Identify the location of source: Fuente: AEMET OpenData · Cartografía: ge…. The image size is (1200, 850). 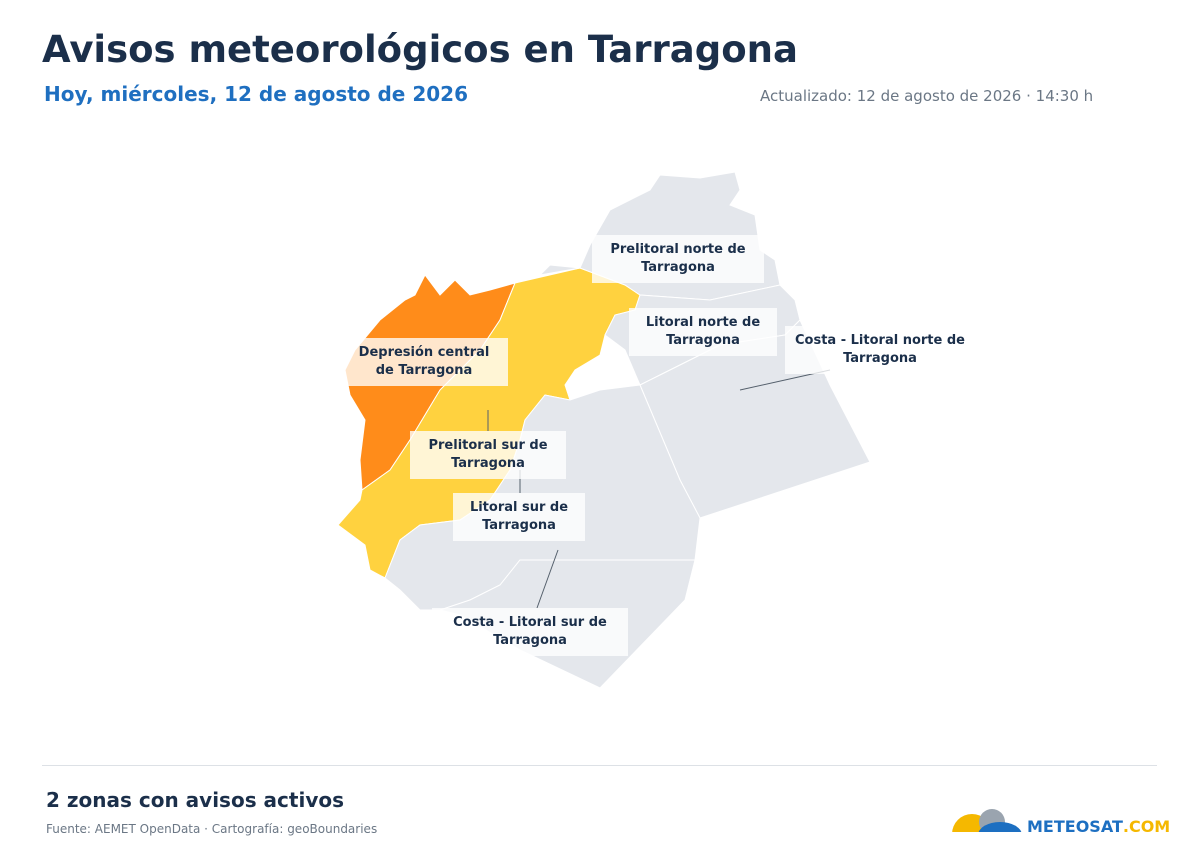
(212, 829).